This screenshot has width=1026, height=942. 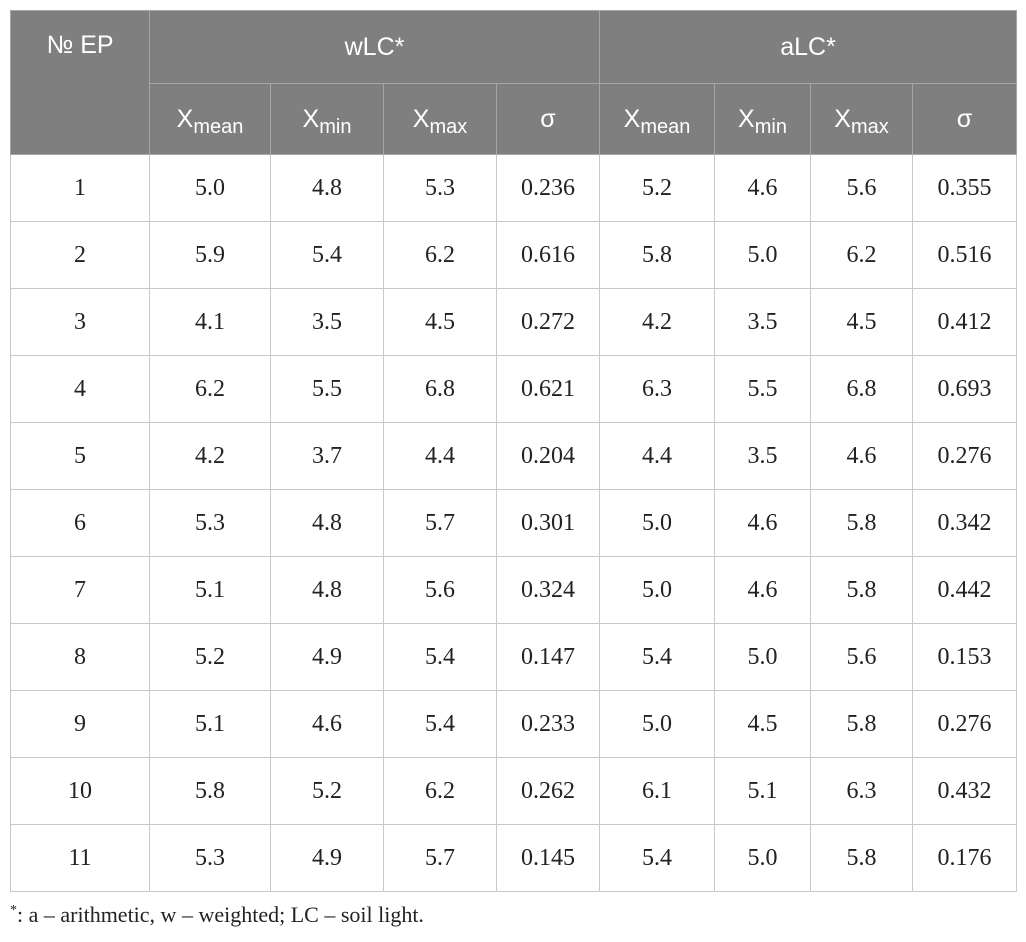 I want to click on table-cell: 5.8, so click(x=210, y=791).